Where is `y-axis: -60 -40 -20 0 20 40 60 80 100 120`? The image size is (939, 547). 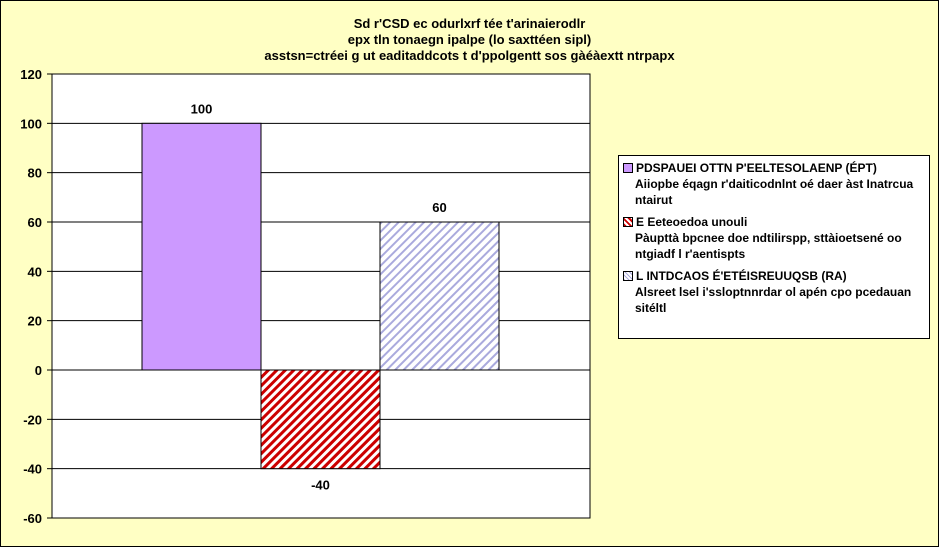
y-axis: -60 -40 -20 0 20 40 60 80 100 120 is located at coordinates (36, 296).